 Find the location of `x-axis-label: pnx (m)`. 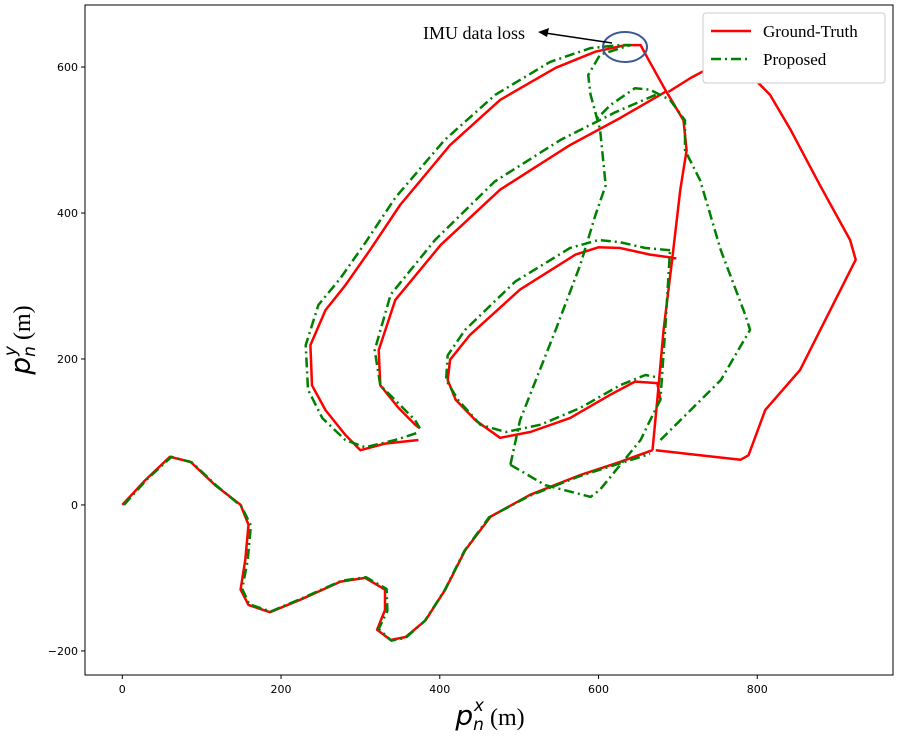

x-axis-label: pnx (m) is located at coordinates (489, 715).